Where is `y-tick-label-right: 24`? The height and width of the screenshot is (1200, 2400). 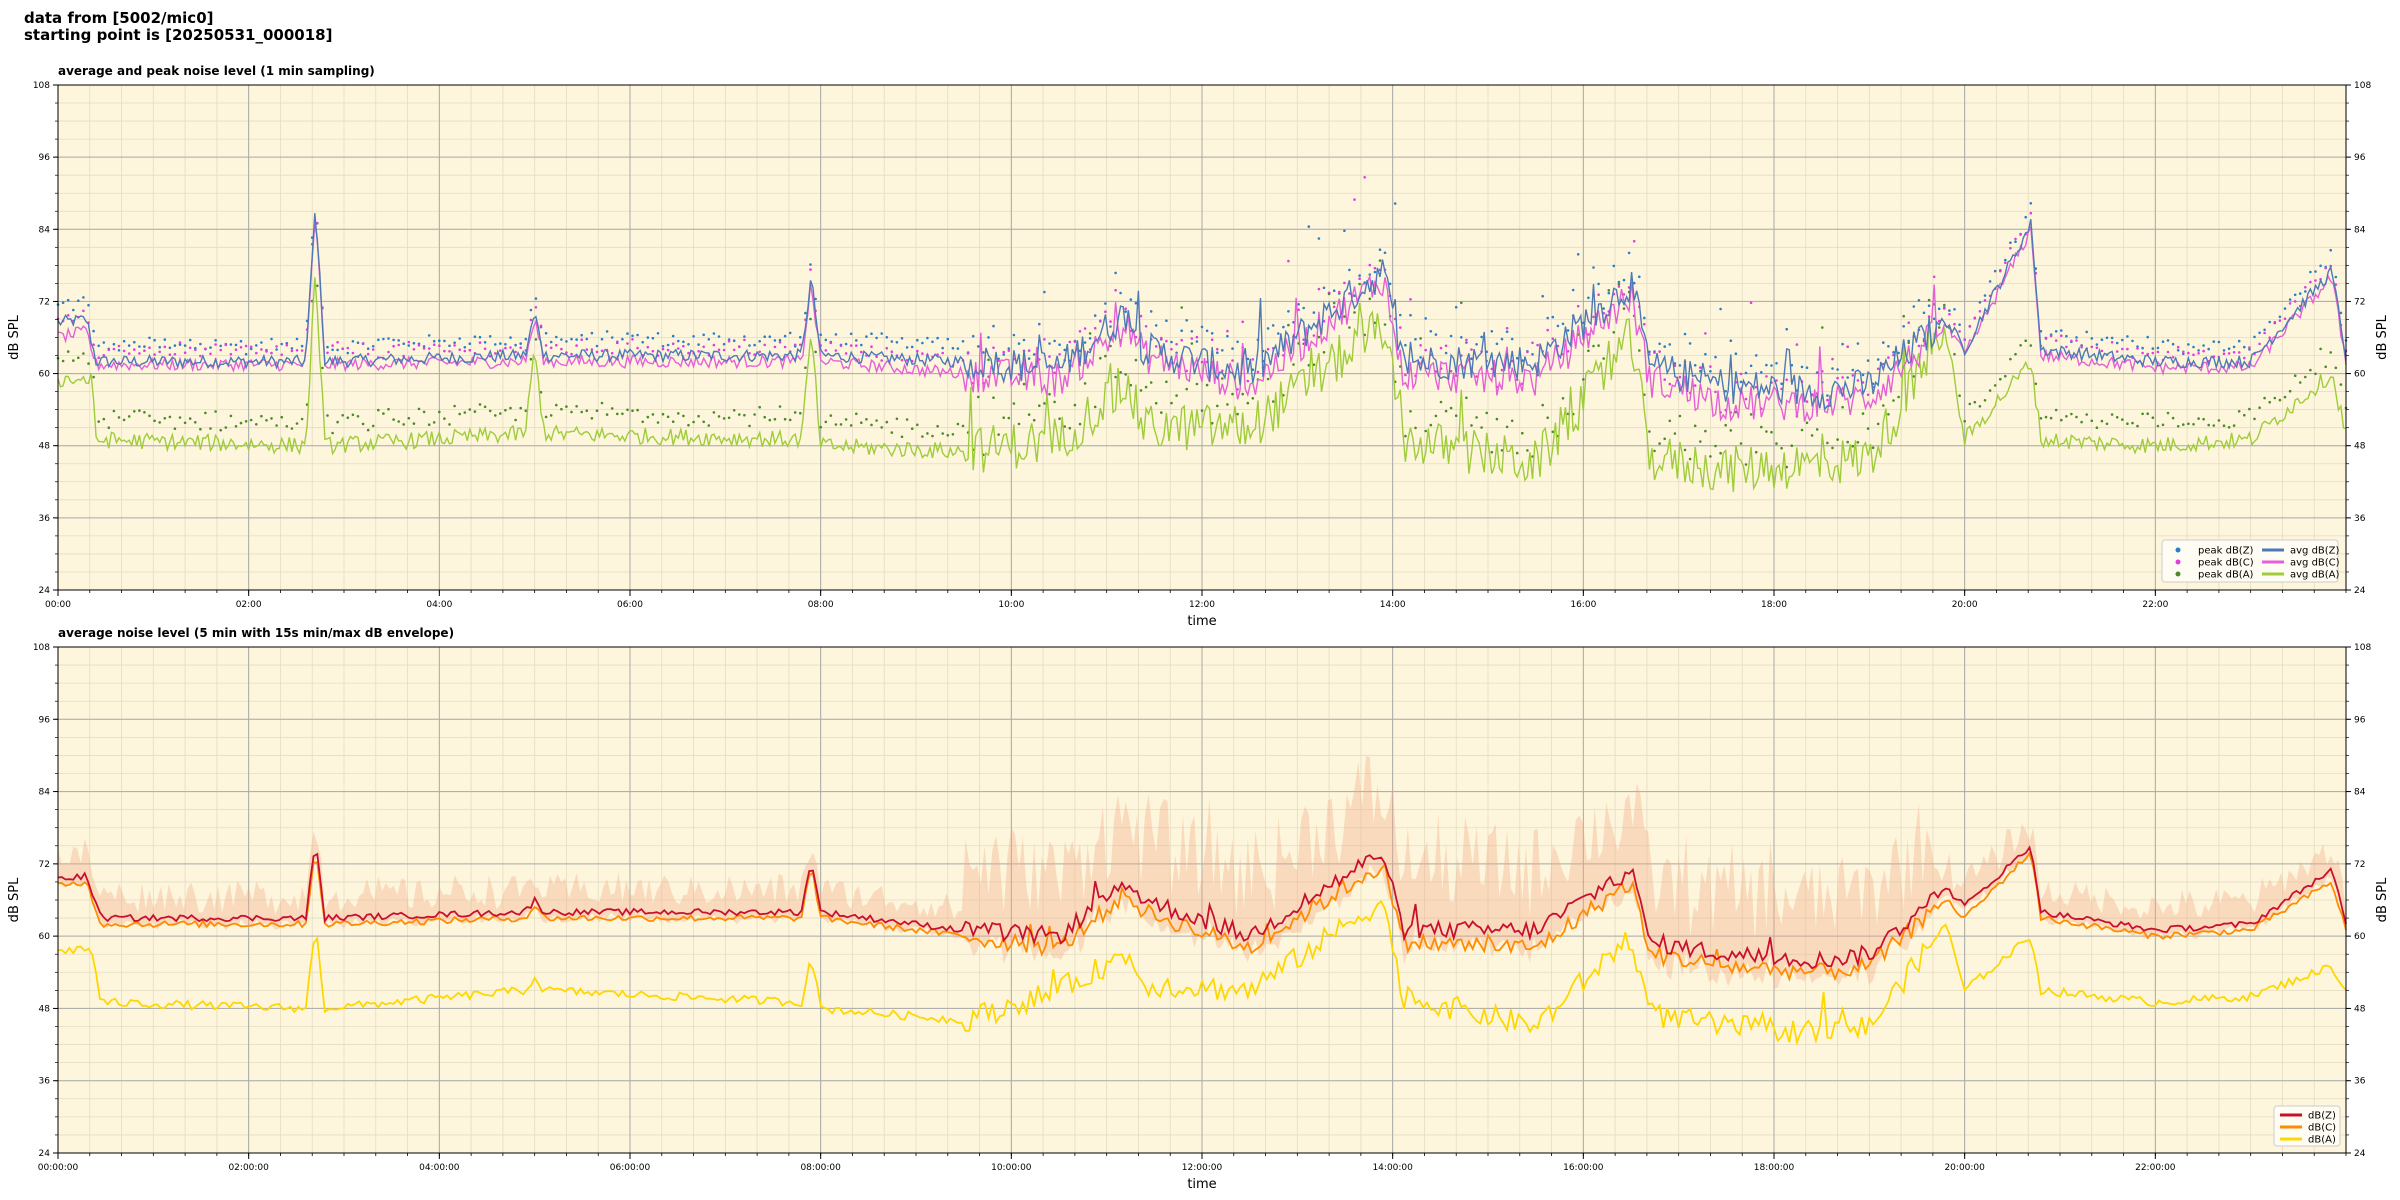
y-tick-label-right: 24 is located at coordinates (2360, 591).